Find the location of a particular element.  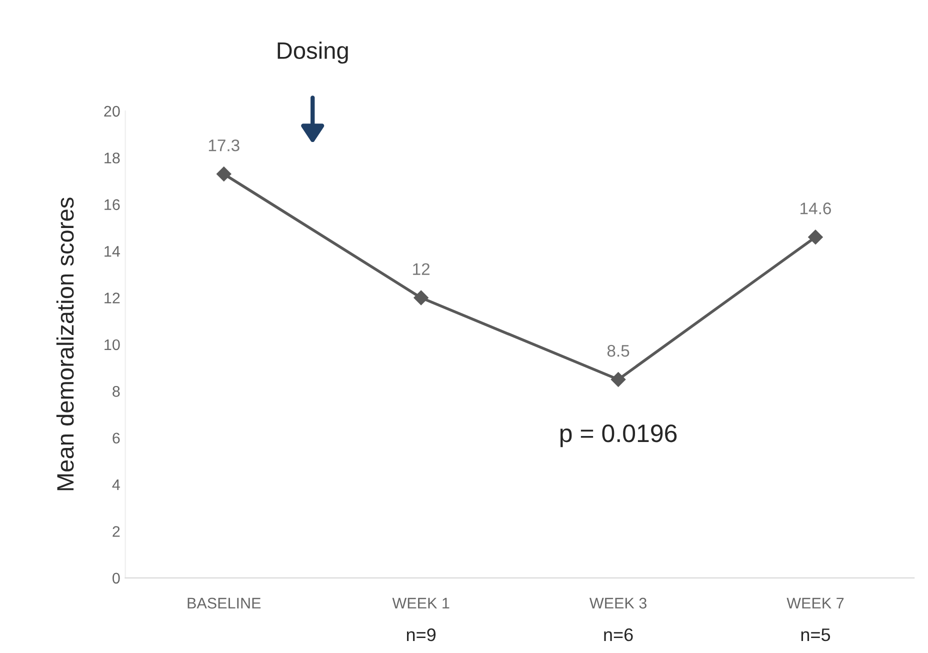

y-tick-label: 14 is located at coordinates (112, 251).